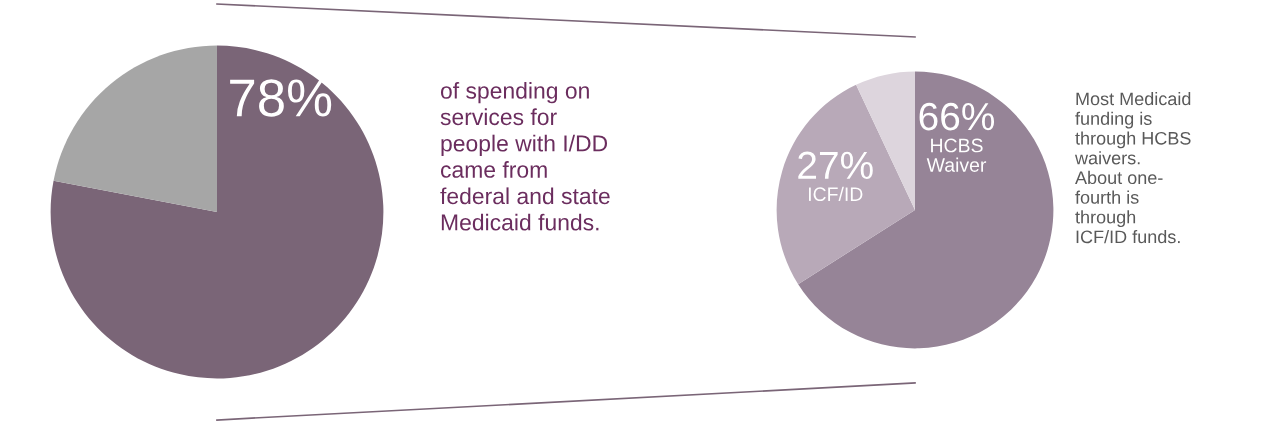  Describe the element at coordinates (281, 98) in the screenshot. I see `data-label: 78%` at that location.